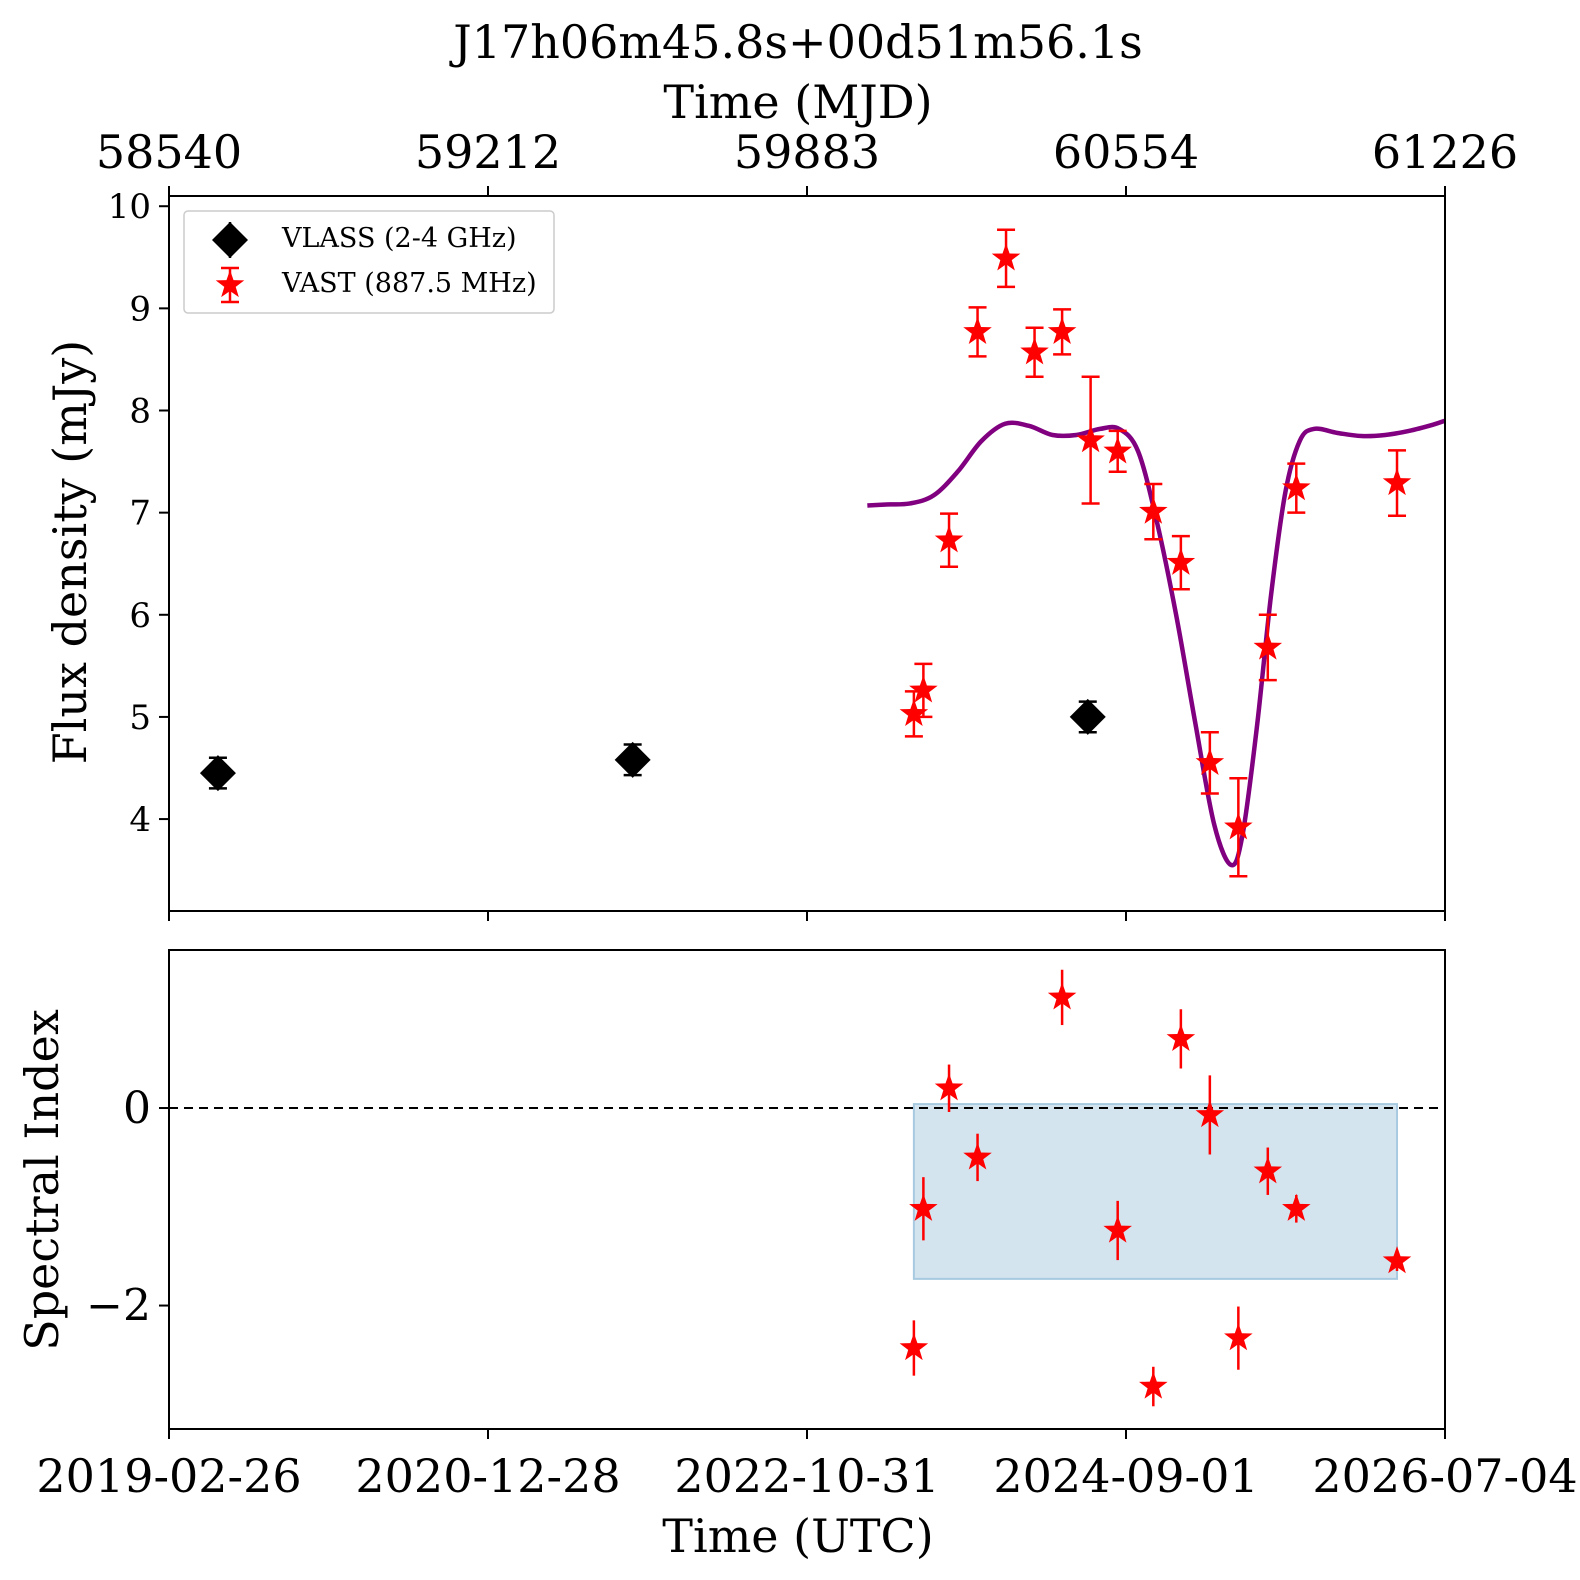 The width and height of the screenshot is (1580, 1580). What do you see at coordinates (807, 152) in the screenshot?
I see `top-axis-tick-label: 59883` at bounding box center [807, 152].